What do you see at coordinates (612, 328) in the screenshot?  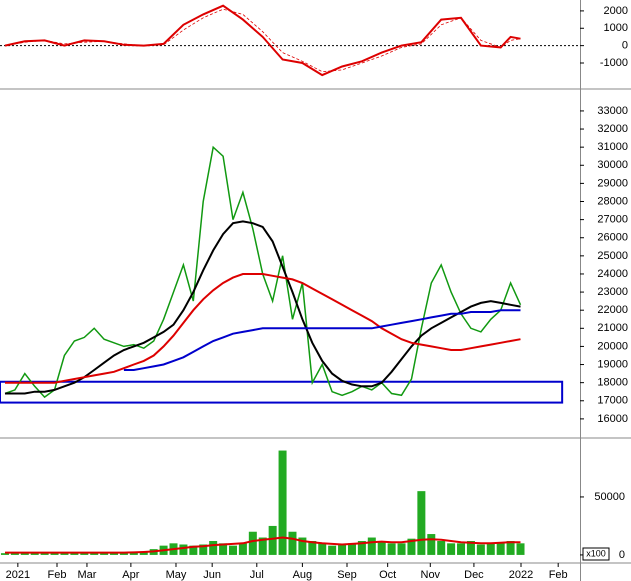 I see `y-tick-label: 21000` at bounding box center [612, 328].